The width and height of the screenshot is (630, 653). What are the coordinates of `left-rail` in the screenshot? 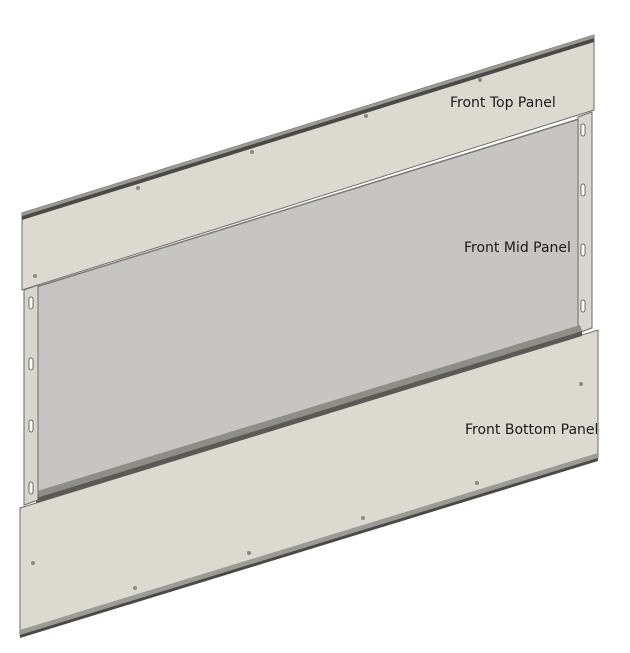 It's located at (31, 395).